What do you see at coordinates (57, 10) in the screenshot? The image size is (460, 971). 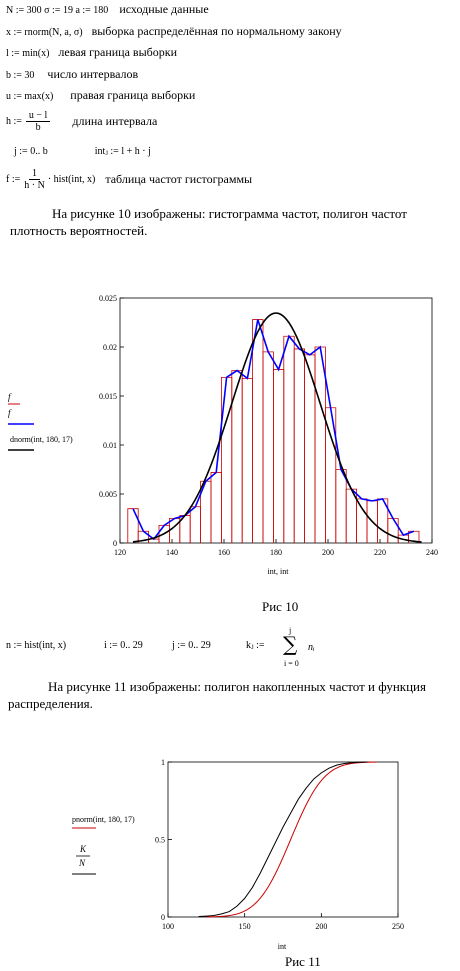 I see `formula: N := 300 σ := 19 a := 180` at bounding box center [57, 10].